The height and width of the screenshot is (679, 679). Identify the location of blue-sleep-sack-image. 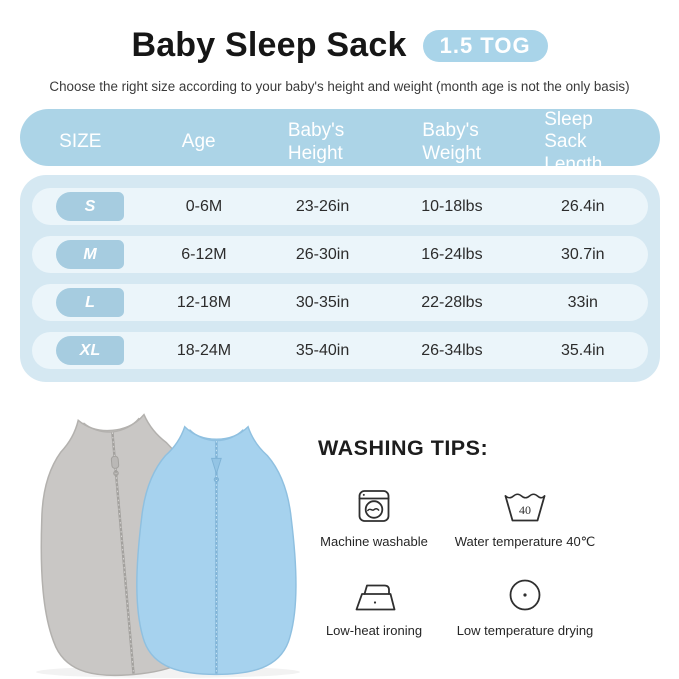
(216, 550).